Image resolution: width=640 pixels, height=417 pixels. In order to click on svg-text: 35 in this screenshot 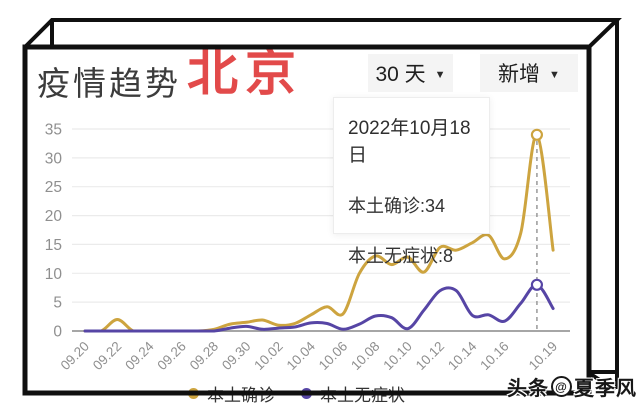, I will do `click(53, 130)`.